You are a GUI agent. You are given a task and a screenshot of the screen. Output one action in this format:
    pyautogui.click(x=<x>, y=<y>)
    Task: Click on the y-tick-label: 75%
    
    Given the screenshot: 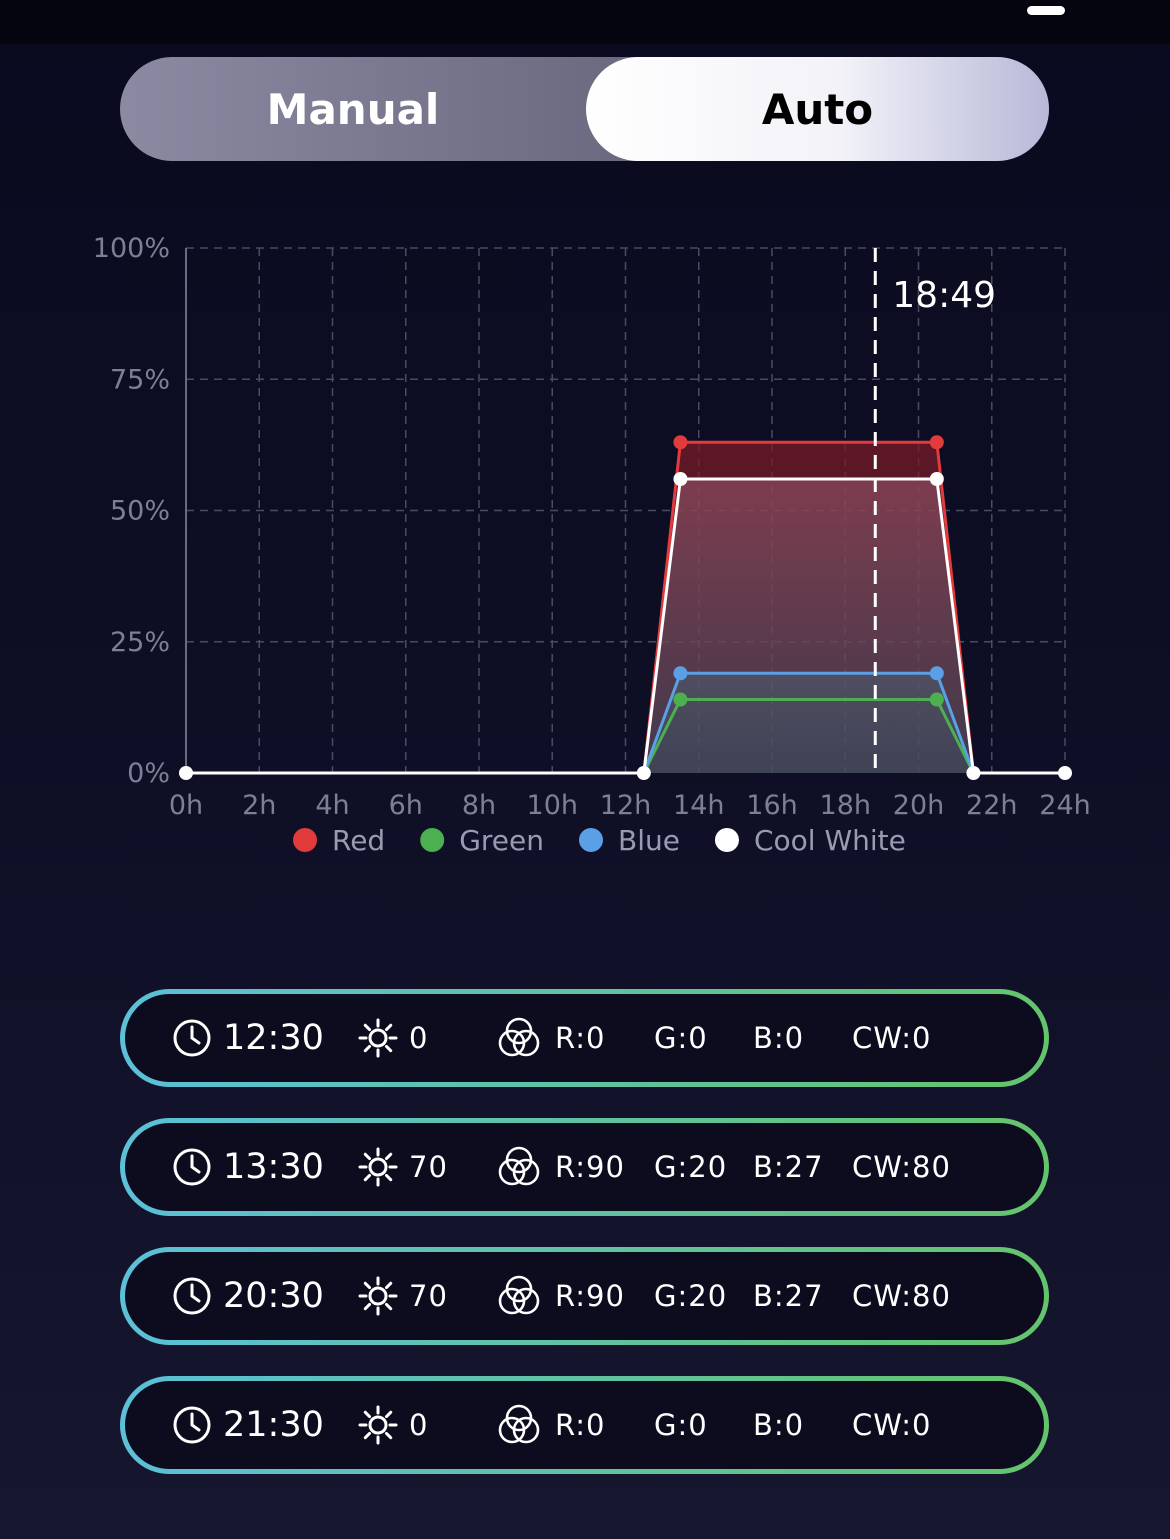 What is the action you would take?
    pyautogui.click(x=140, y=379)
    